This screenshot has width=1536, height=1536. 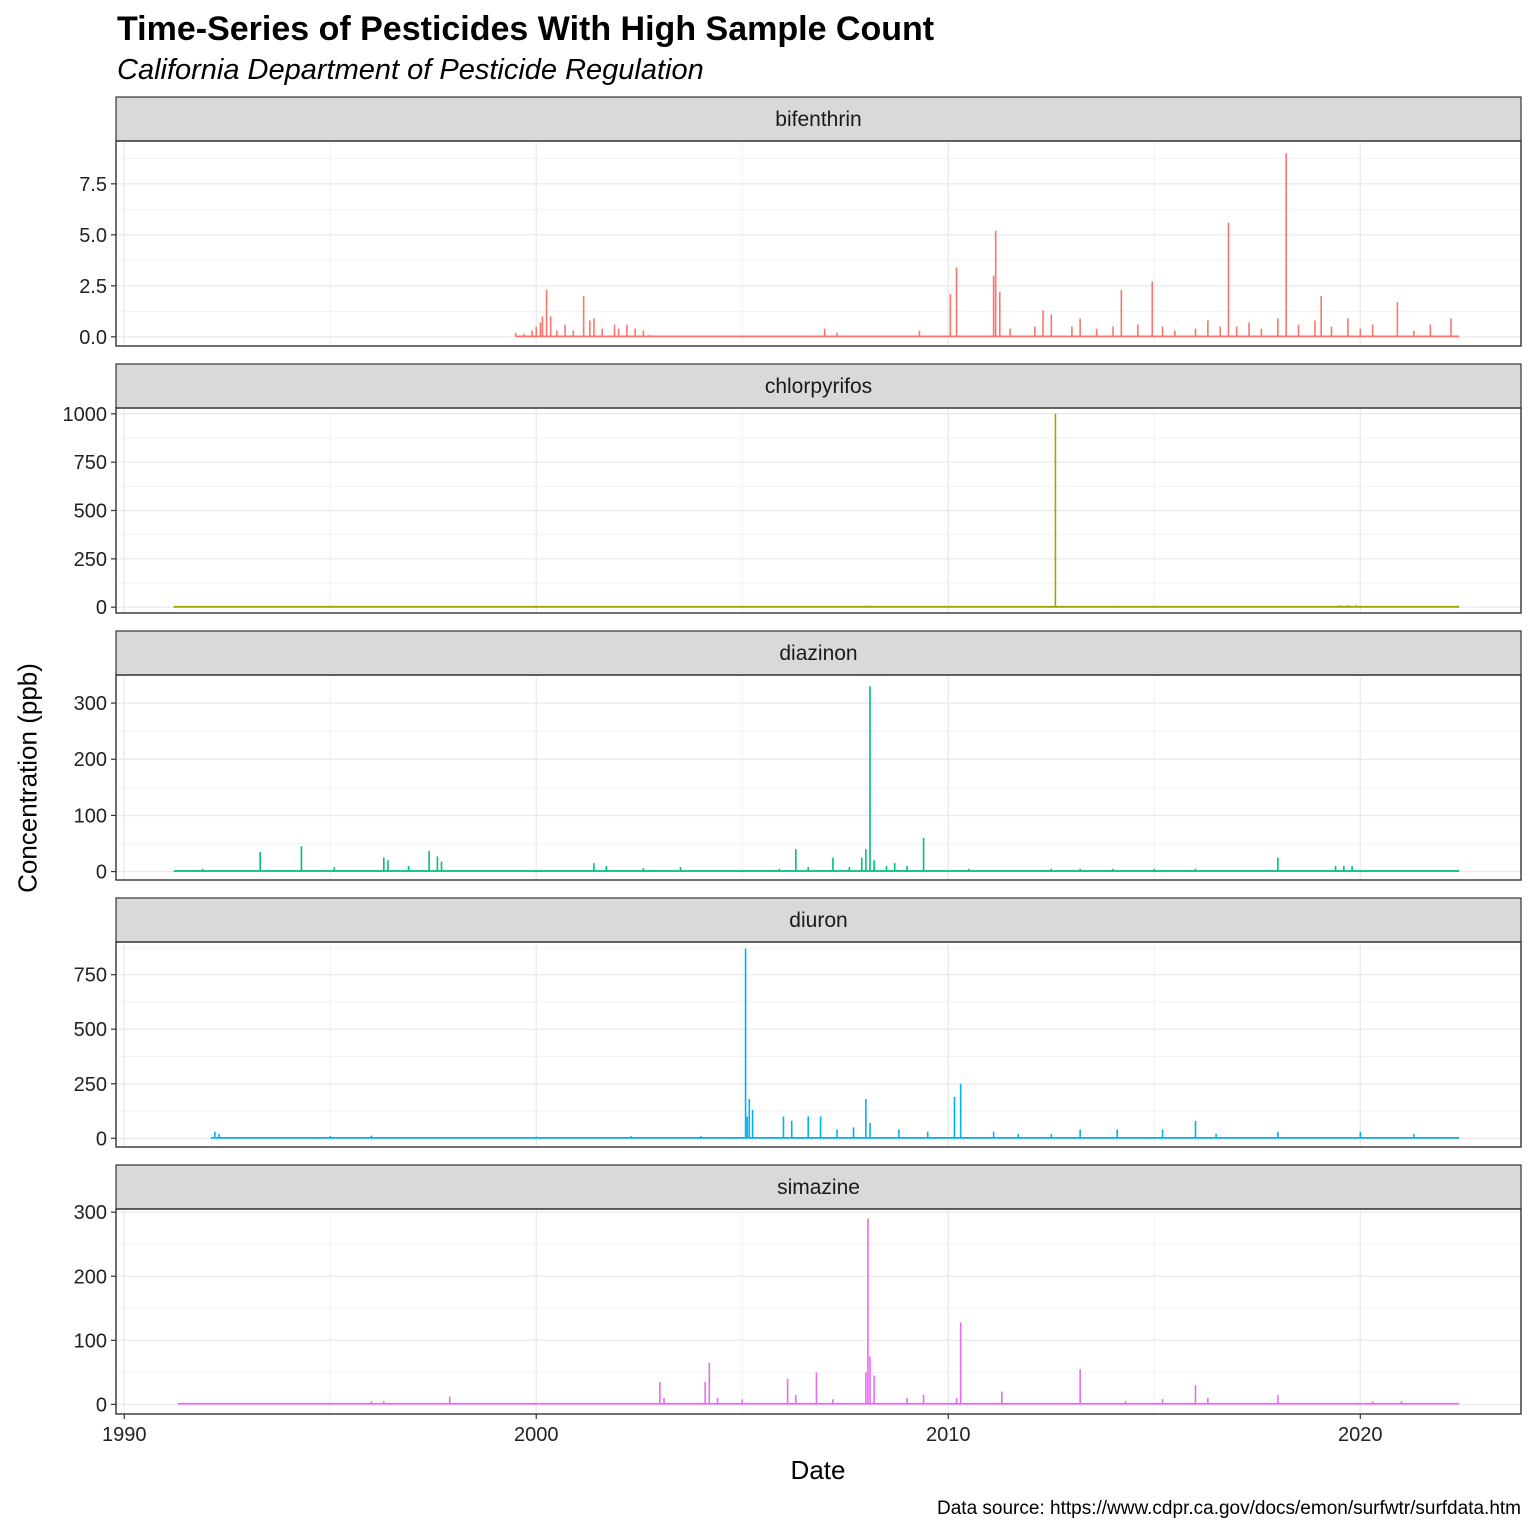 I want to click on facet-strip-label: bifenthrin, so click(x=818, y=119).